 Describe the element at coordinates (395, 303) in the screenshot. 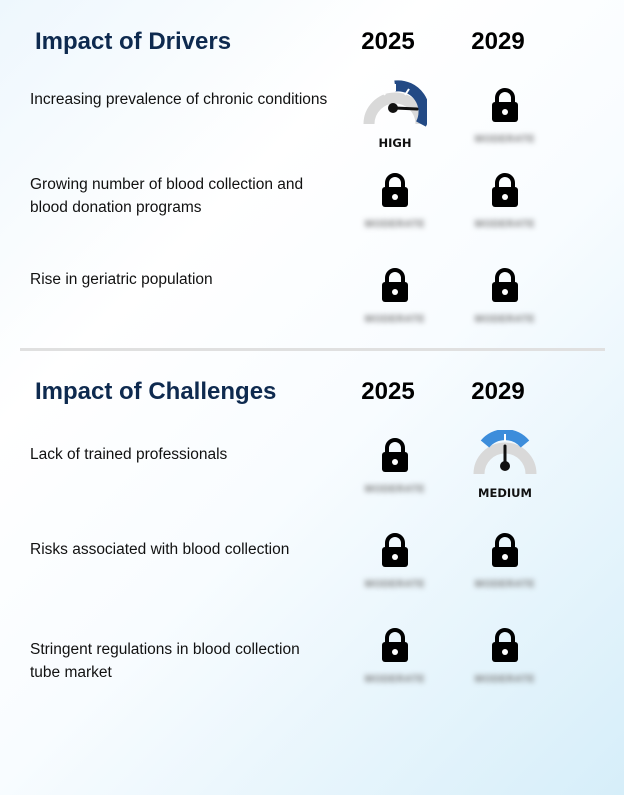

I see `driver-2-2025-lock: MODERATE` at that location.